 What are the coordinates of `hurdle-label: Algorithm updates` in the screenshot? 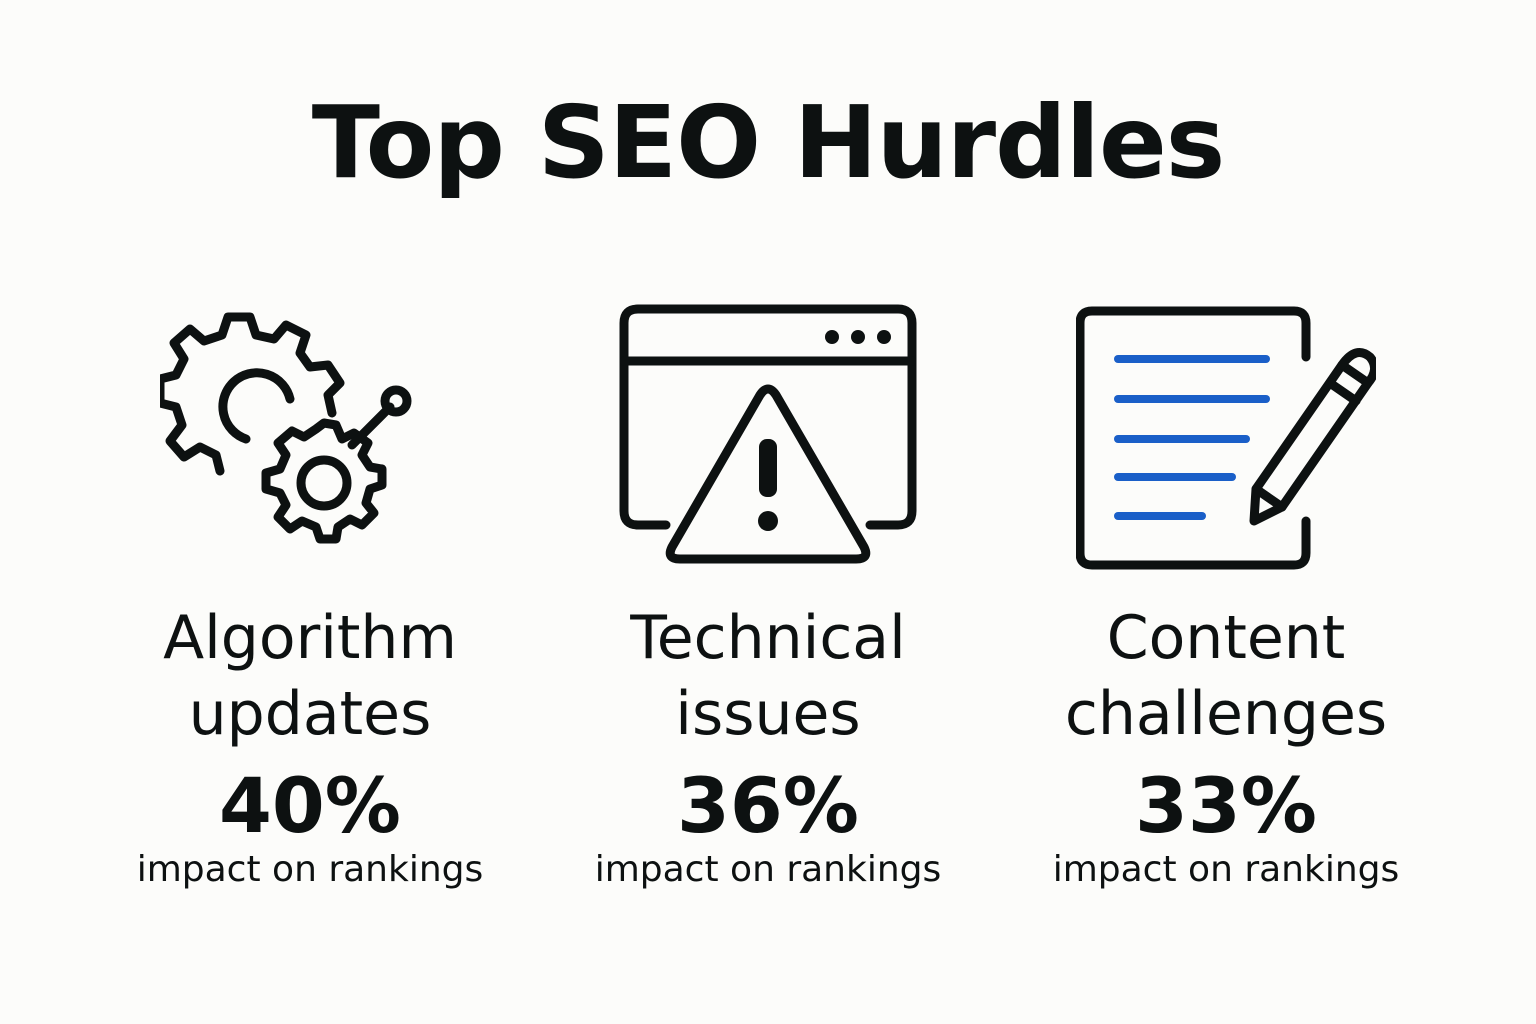 It's located at (310, 676).